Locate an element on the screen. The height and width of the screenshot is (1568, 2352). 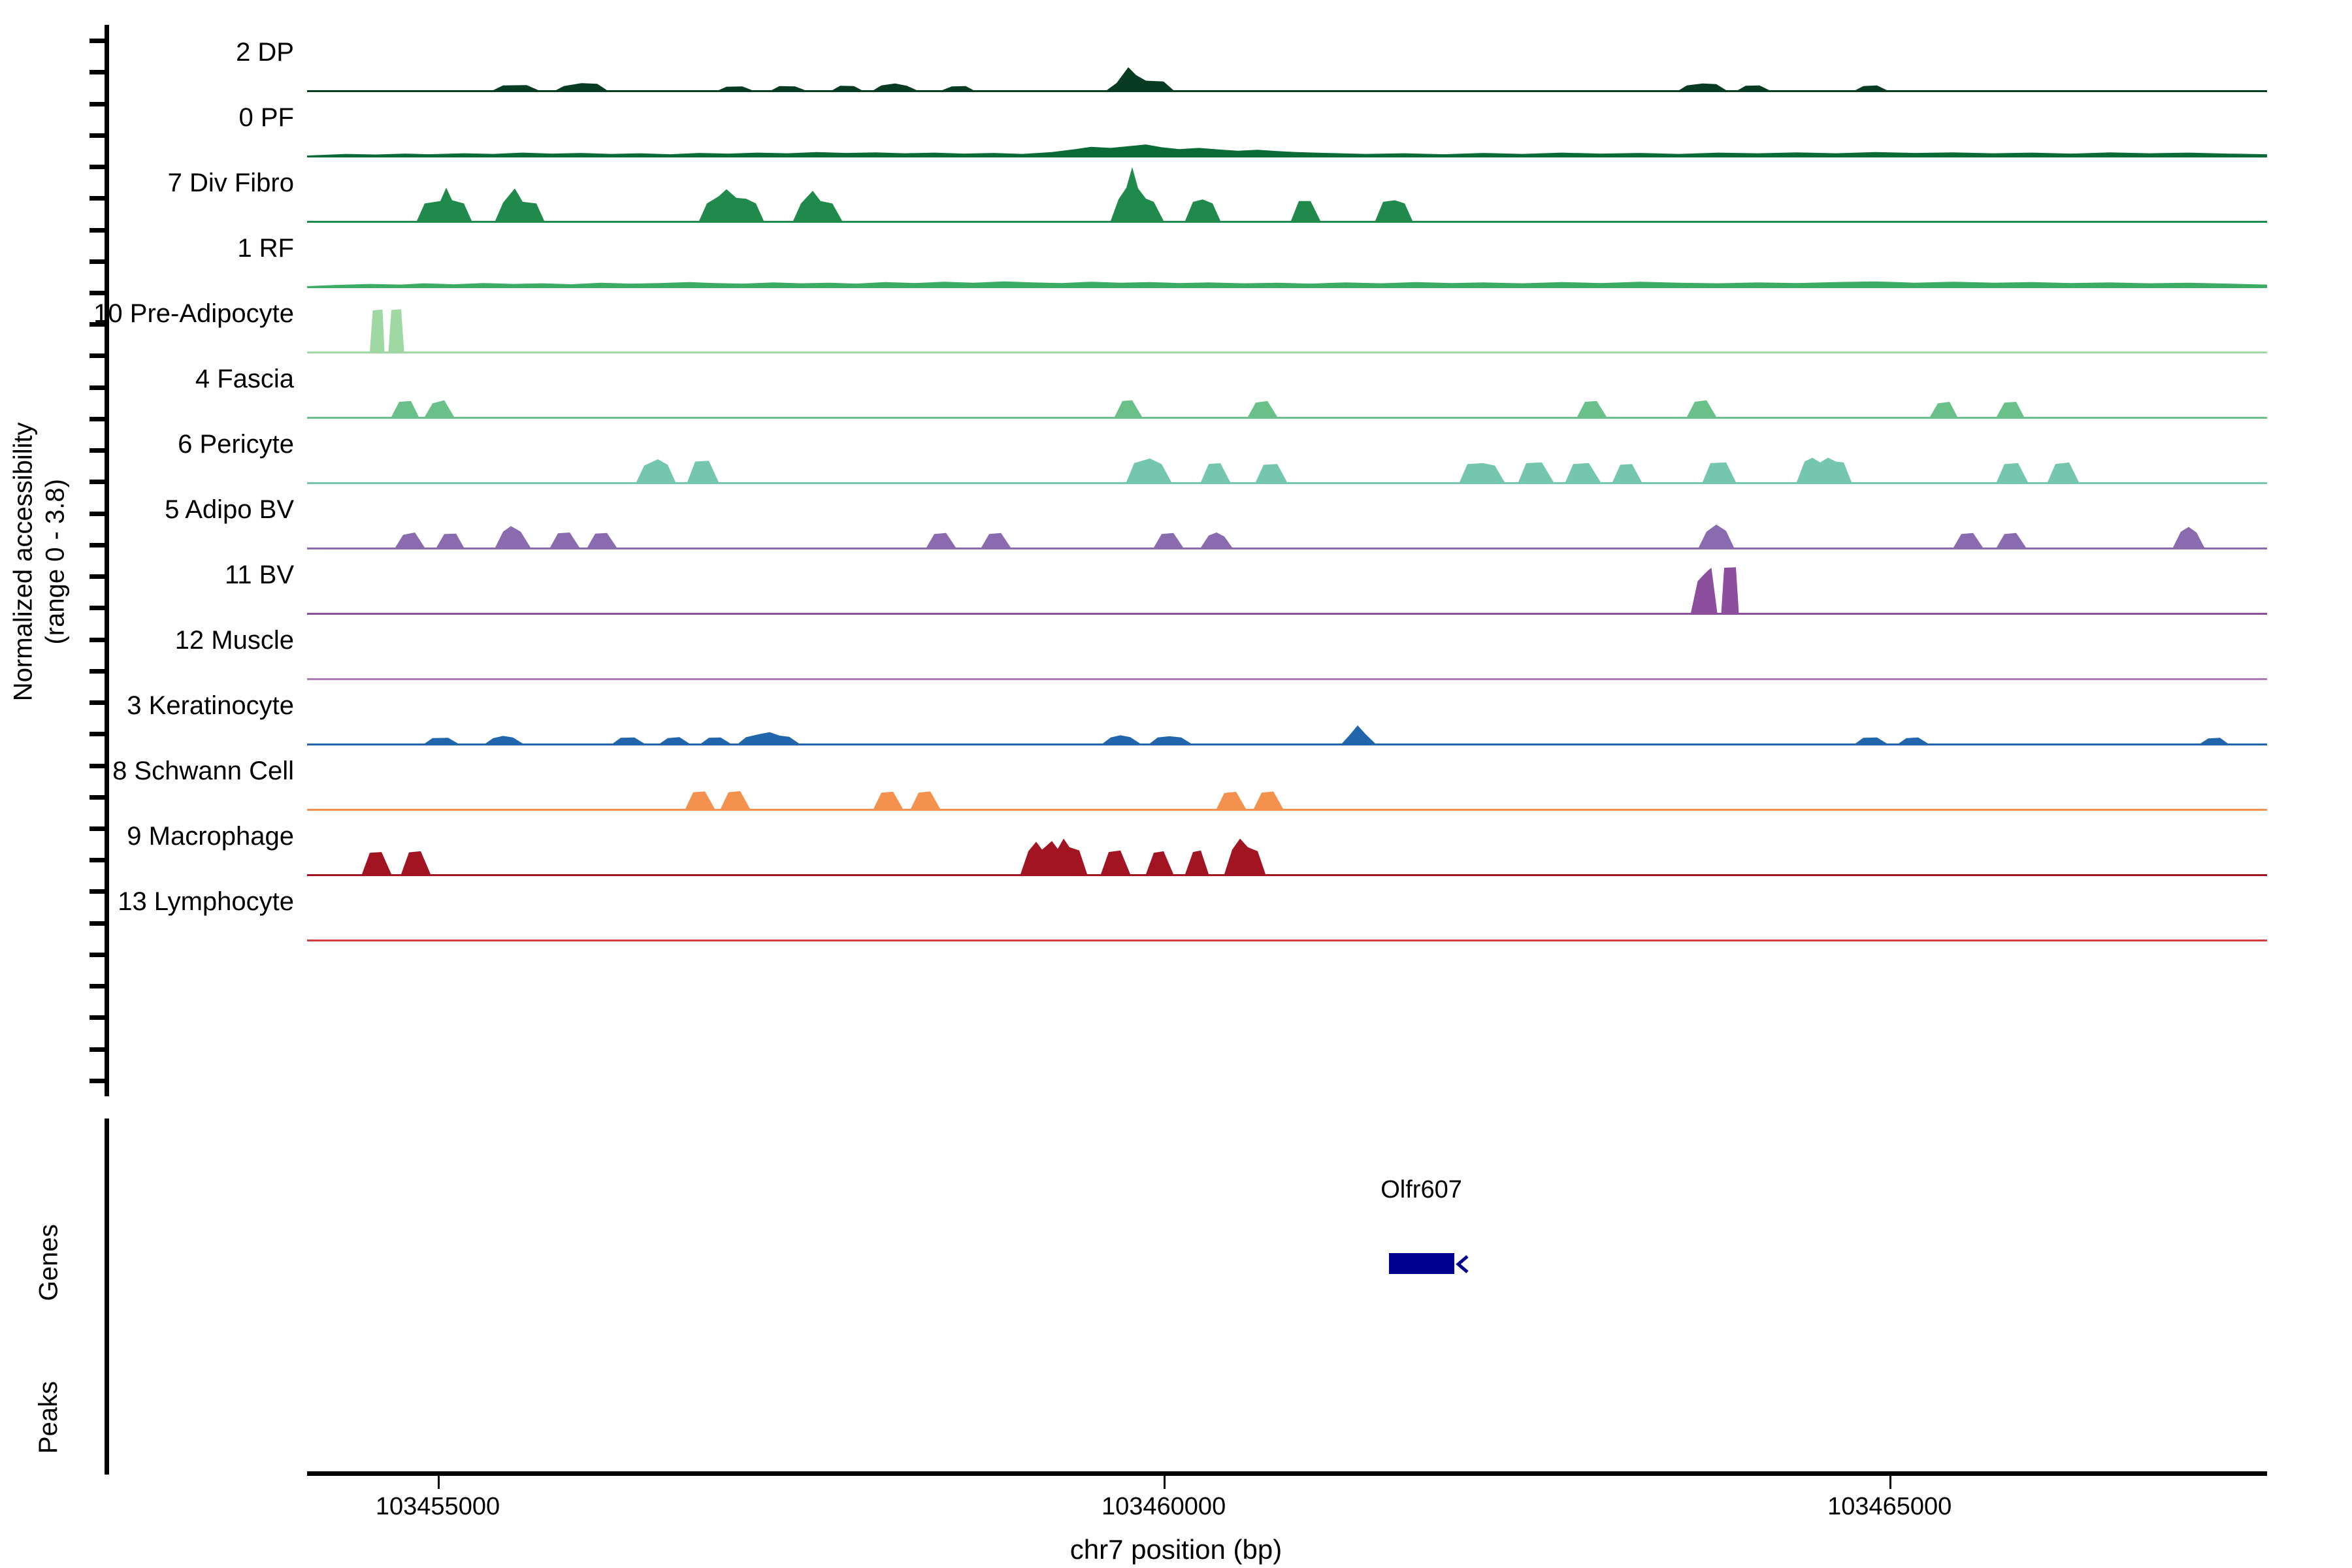
x-axis-tick-label: 103465000 is located at coordinates (1889, 1506).